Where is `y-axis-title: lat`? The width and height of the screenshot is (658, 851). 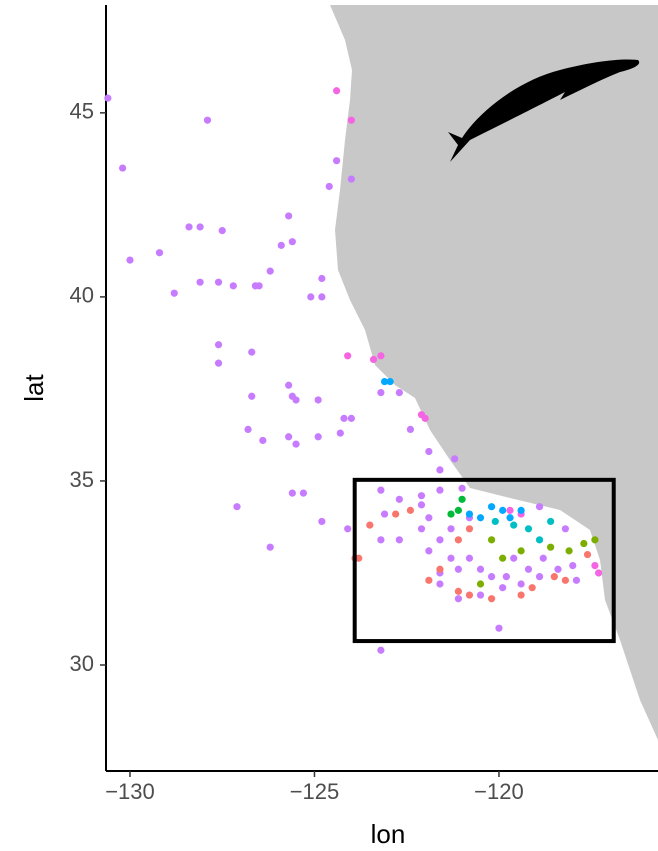
y-axis-title: lat is located at coordinates (34, 387).